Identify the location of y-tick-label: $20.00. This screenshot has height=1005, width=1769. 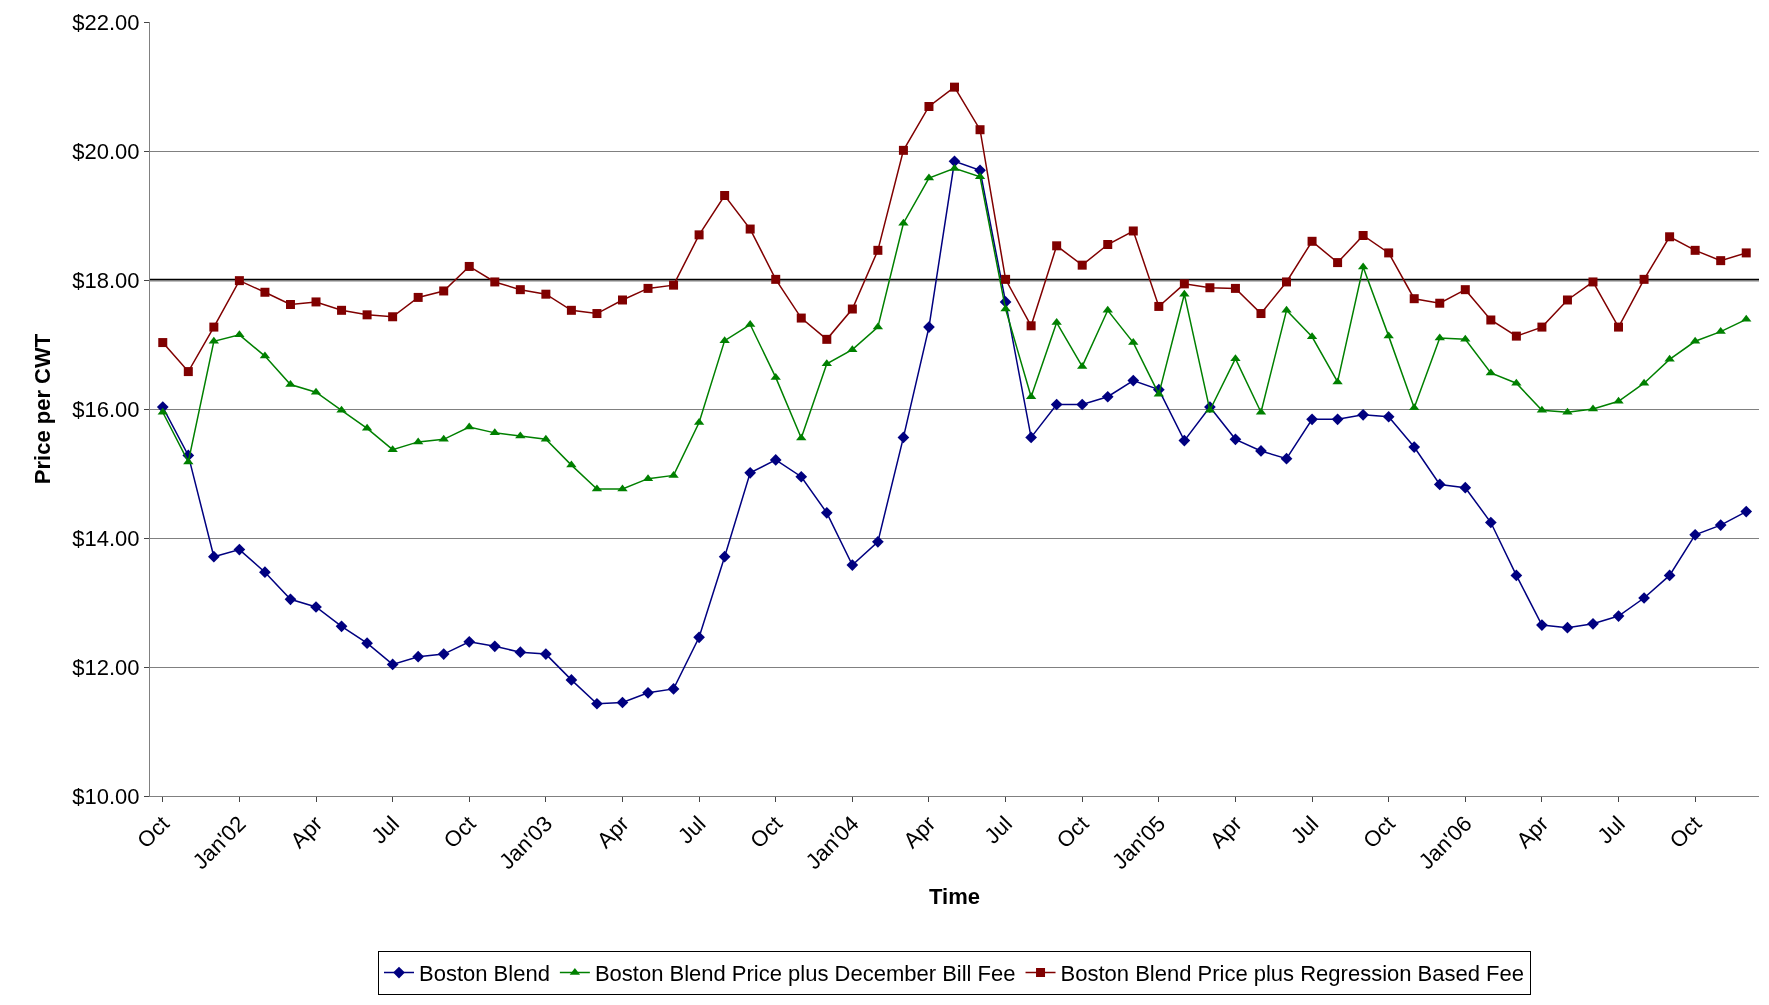
(106, 151).